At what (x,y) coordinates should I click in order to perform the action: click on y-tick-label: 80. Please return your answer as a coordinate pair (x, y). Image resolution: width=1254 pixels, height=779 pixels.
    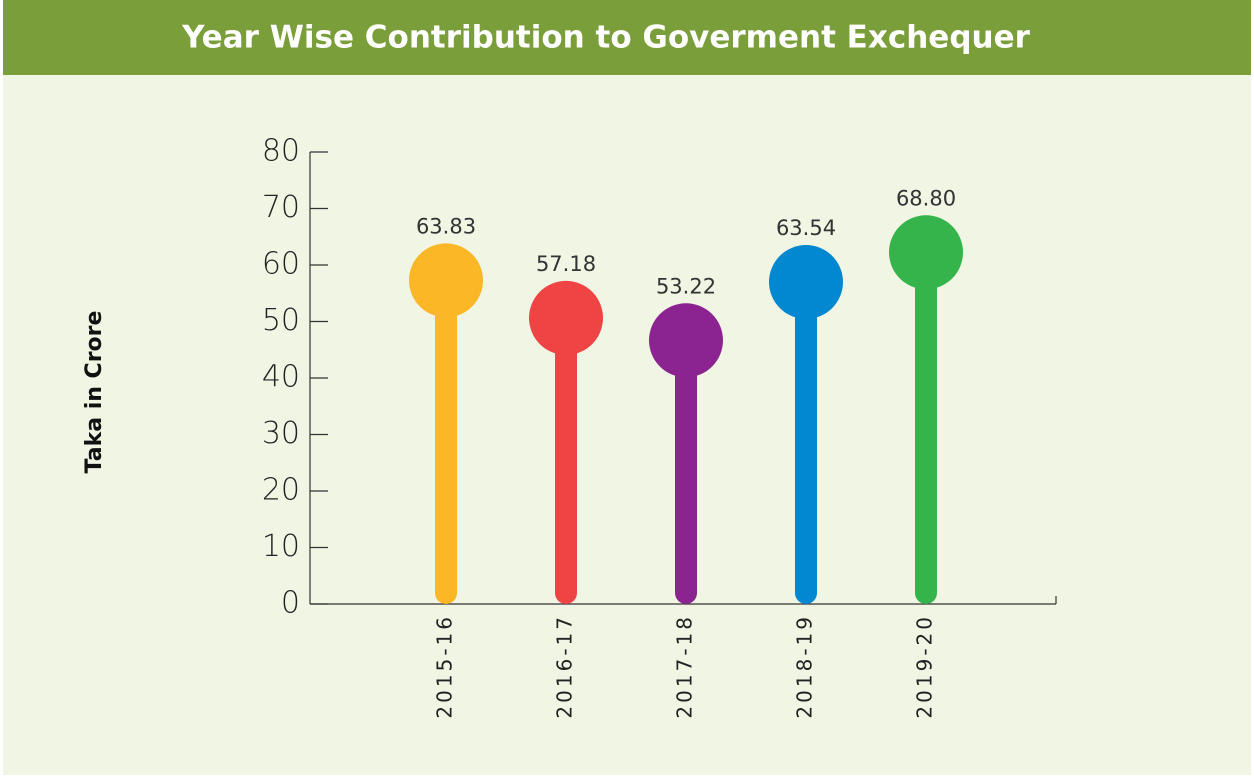
    Looking at the image, I should click on (281, 151).